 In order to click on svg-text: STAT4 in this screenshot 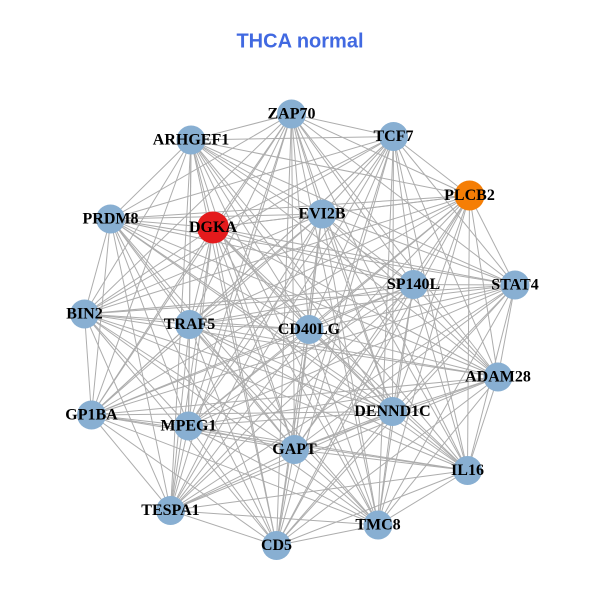, I will do `click(514, 285)`.